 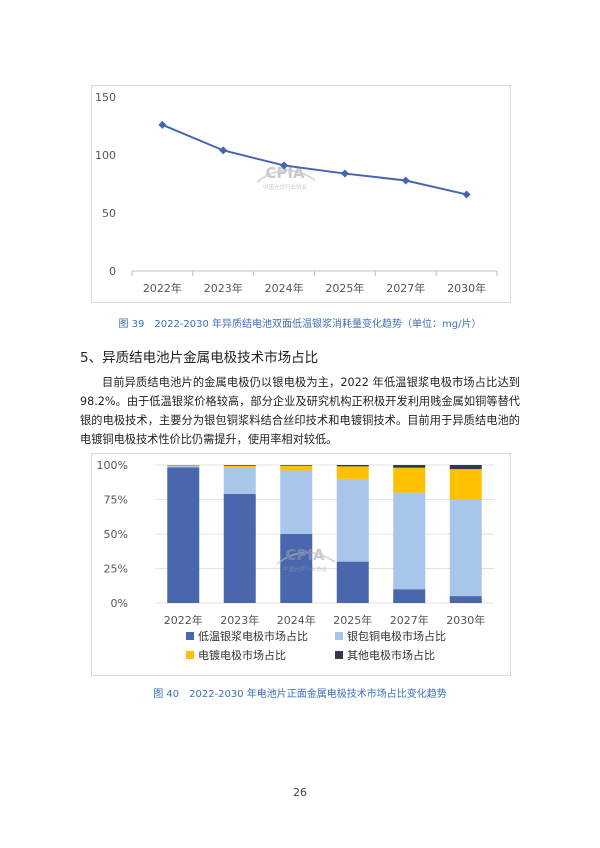 I want to click on y-tick-label: 50%, so click(x=116, y=534).